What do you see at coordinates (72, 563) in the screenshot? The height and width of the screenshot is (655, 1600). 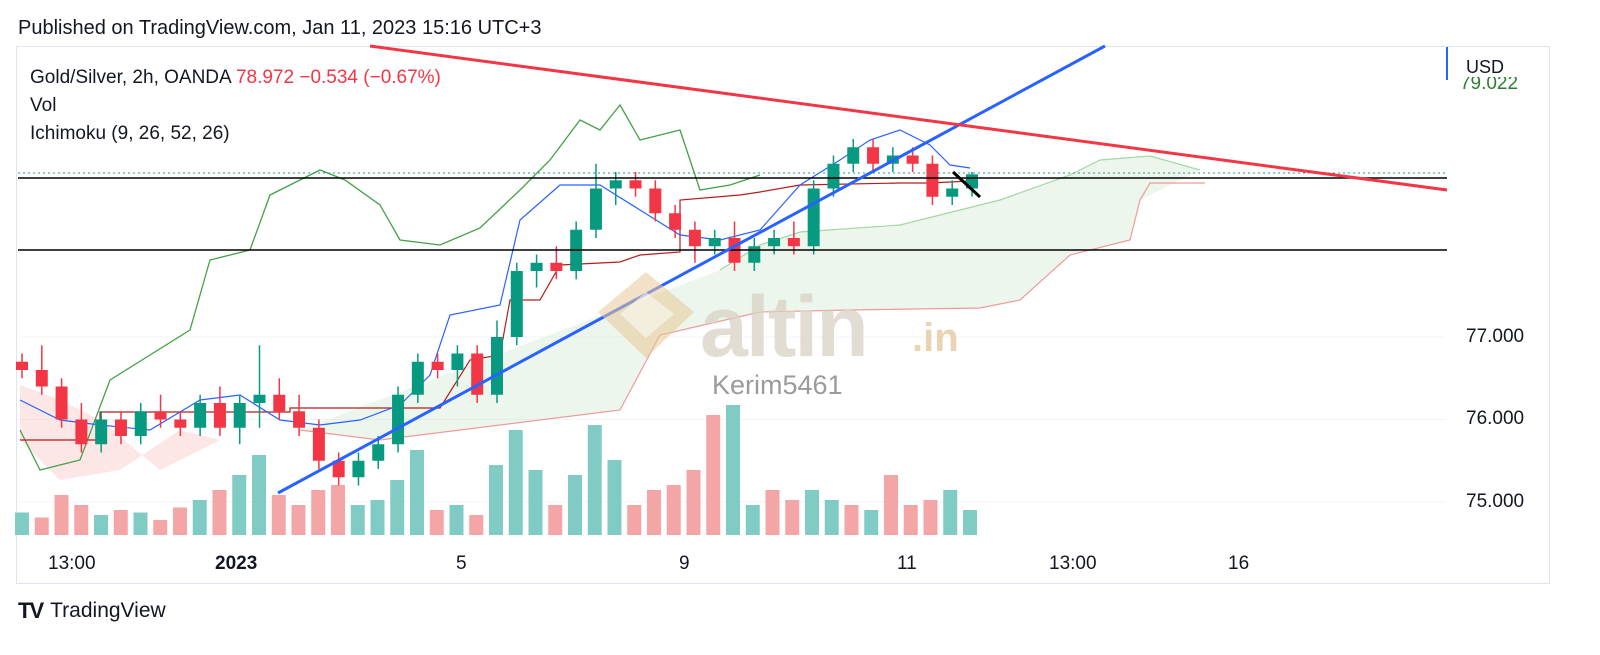 I see `time-label-1300: 13:00` at bounding box center [72, 563].